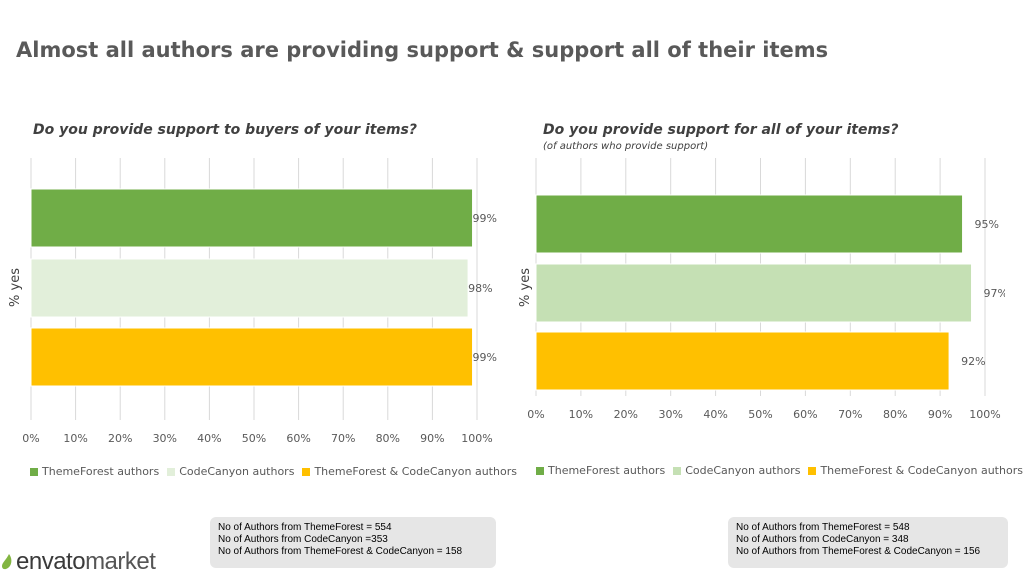  What do you see at coordinates (973, 361) in the screenshot?
I see `data-label: 92%` at bounding box center [973, 361].